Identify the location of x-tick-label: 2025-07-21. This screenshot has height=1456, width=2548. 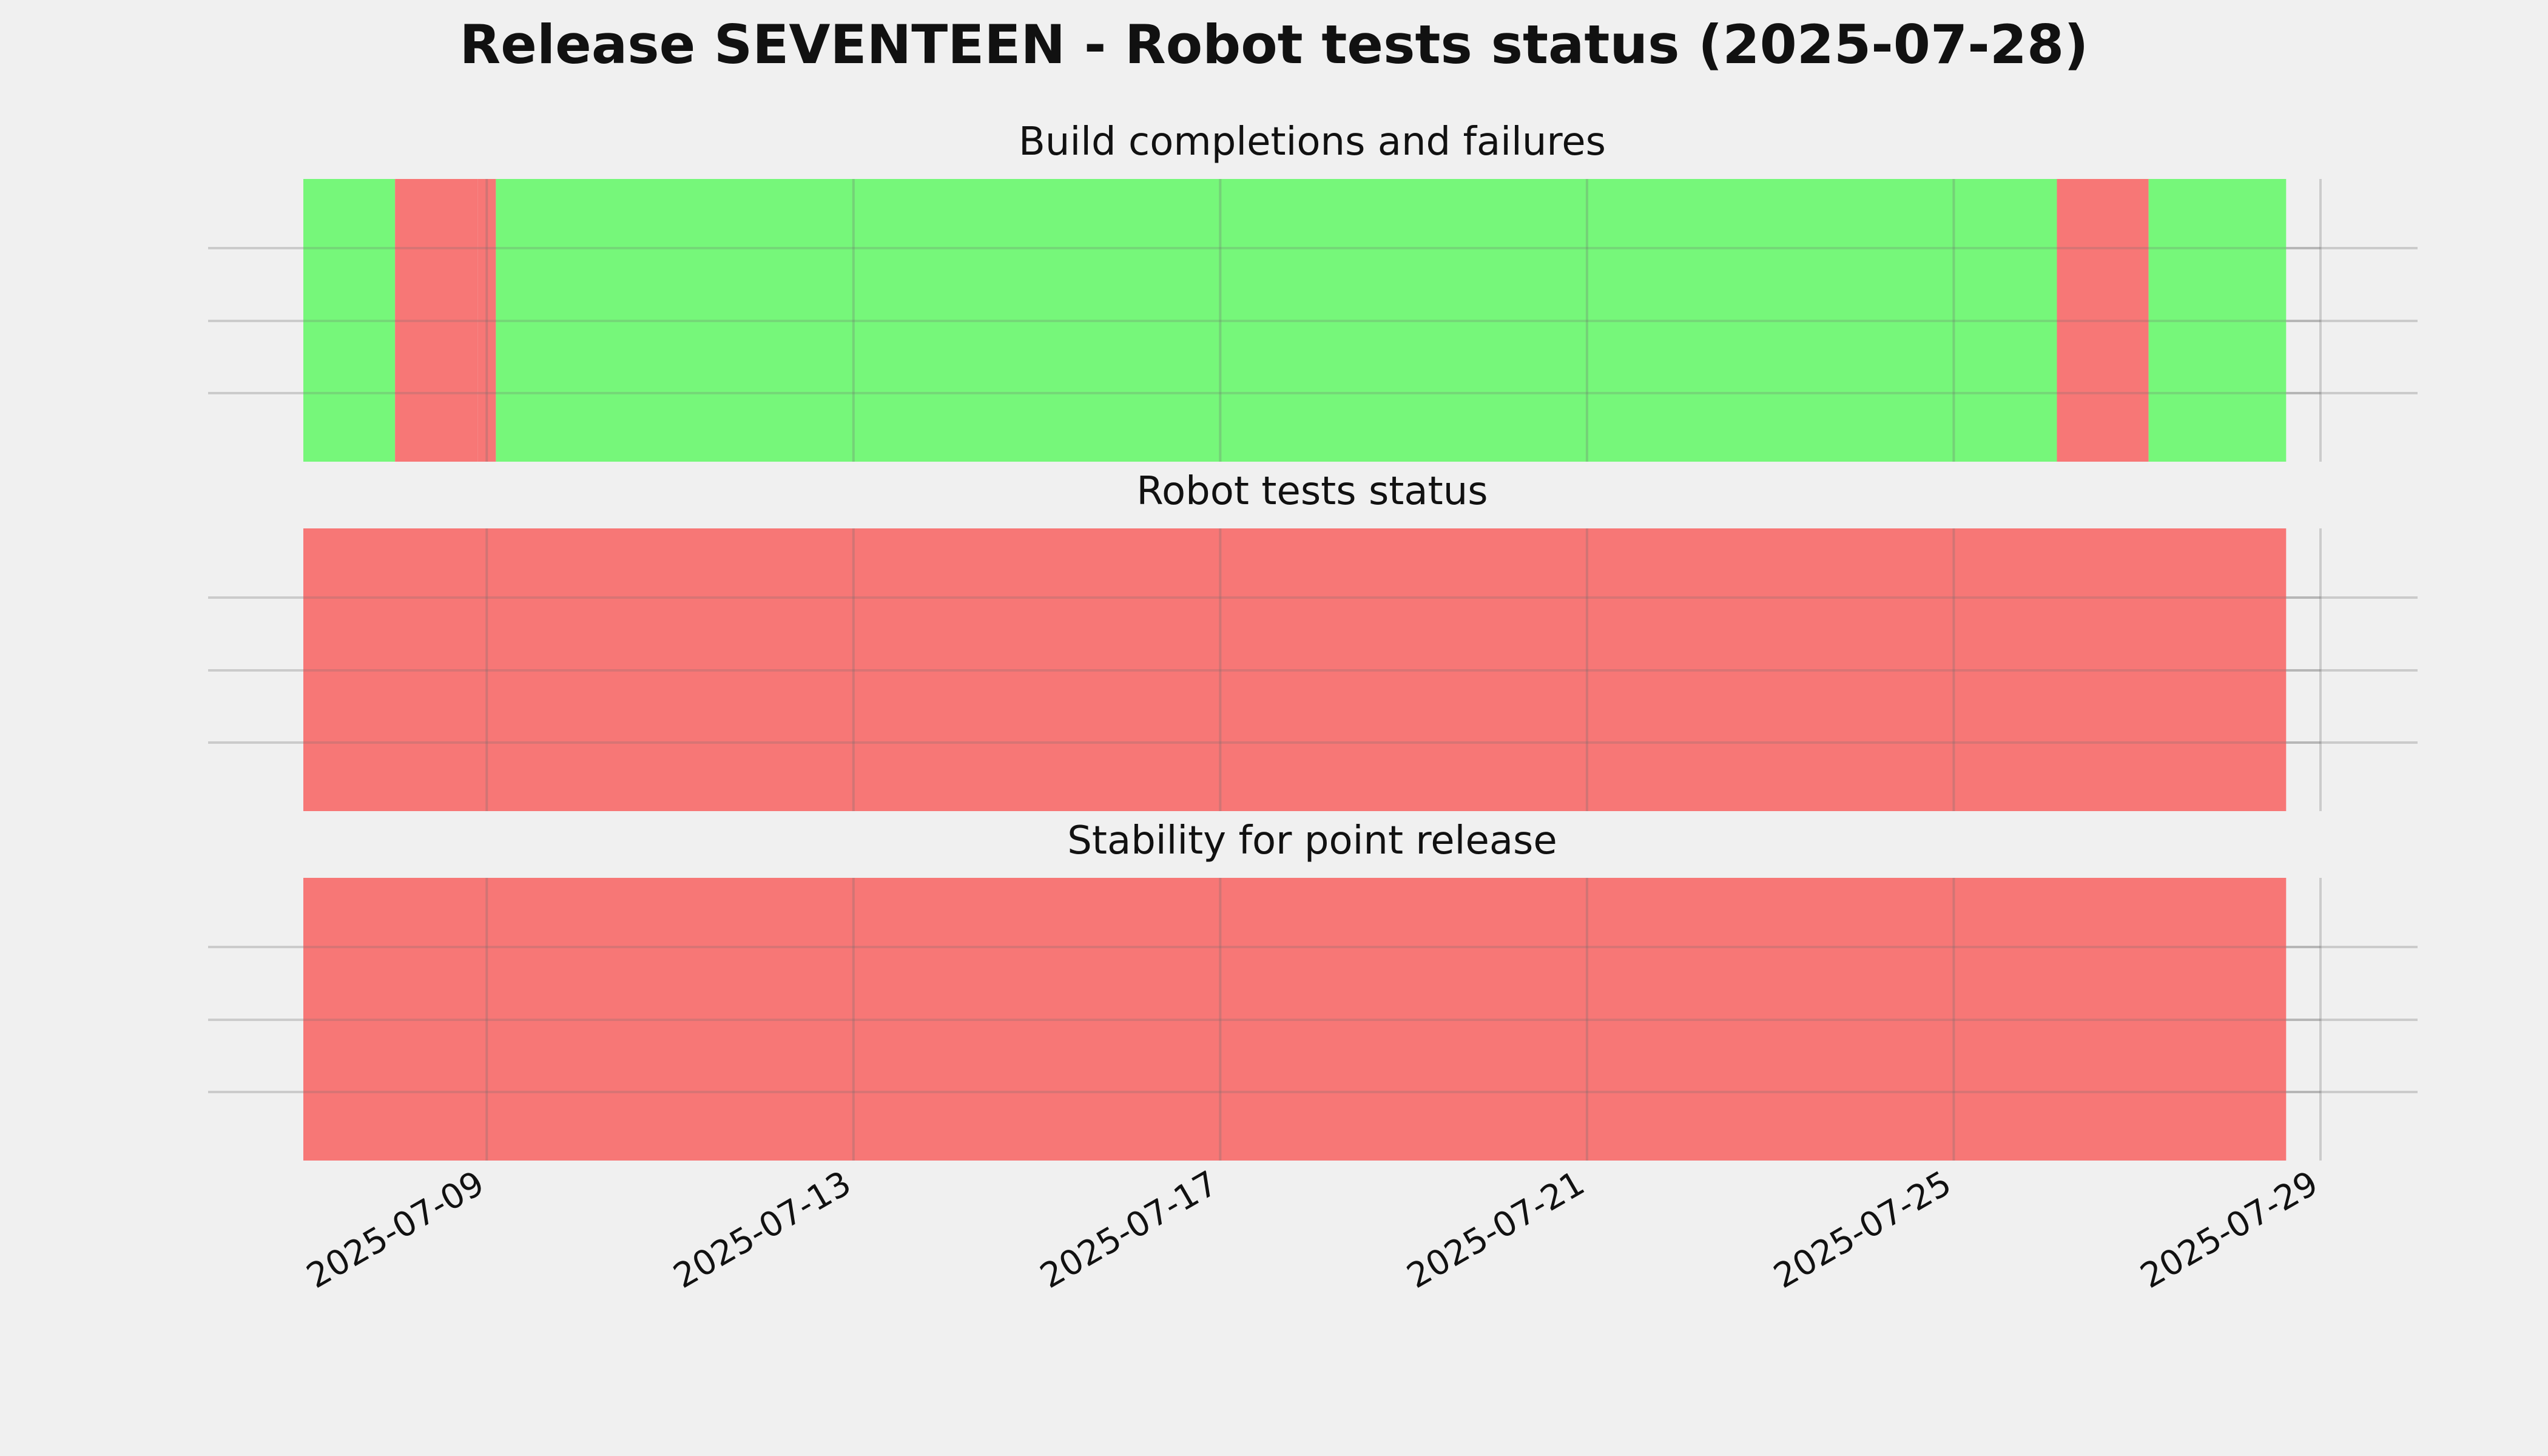
(1496, 1230).